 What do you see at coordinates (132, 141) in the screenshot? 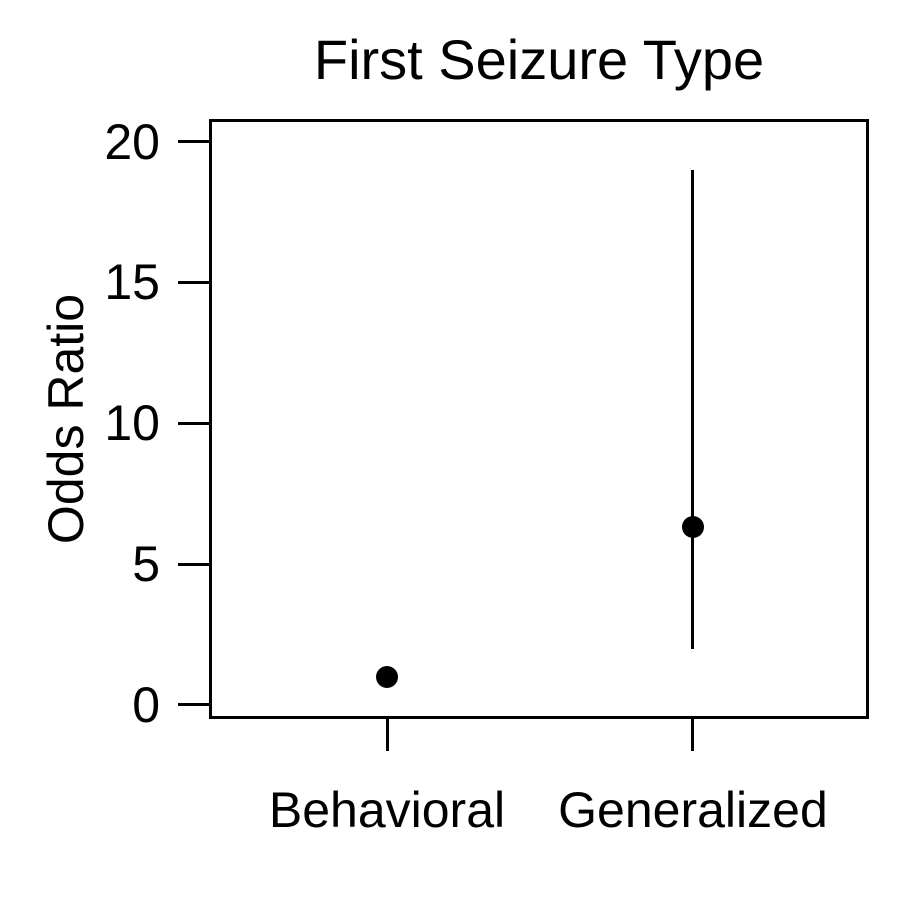
I see `y-tick-label: 20` at bounding box center [132, 141].